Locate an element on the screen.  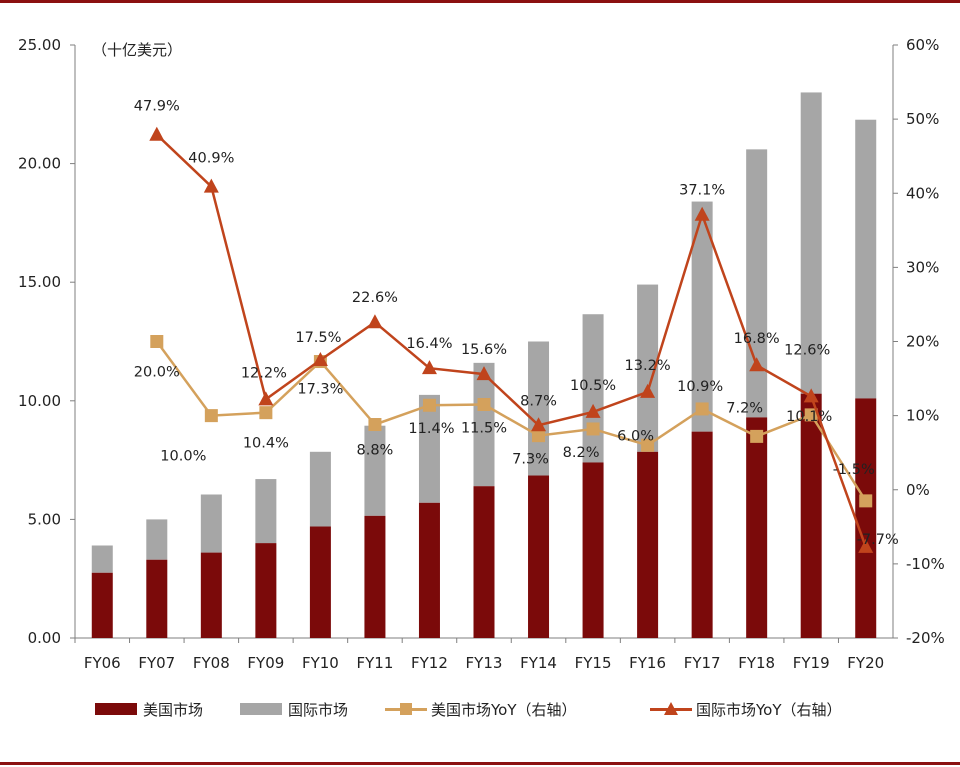
us-yoy-data-label: 10.0% is located at coordinates (183, 457).